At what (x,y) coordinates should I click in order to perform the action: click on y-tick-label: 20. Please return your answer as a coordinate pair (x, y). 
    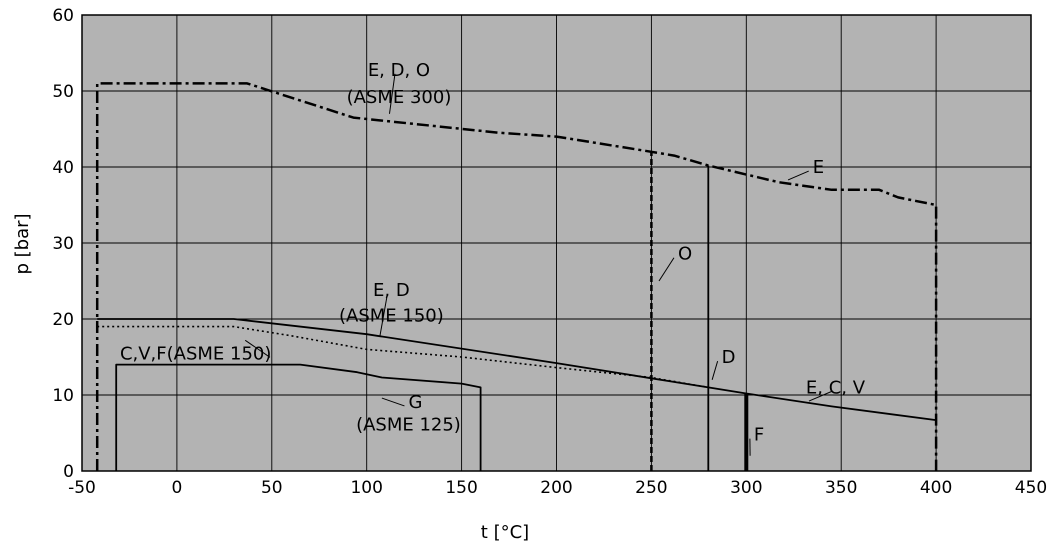
    Looking at the image, I should click on (63, 320).